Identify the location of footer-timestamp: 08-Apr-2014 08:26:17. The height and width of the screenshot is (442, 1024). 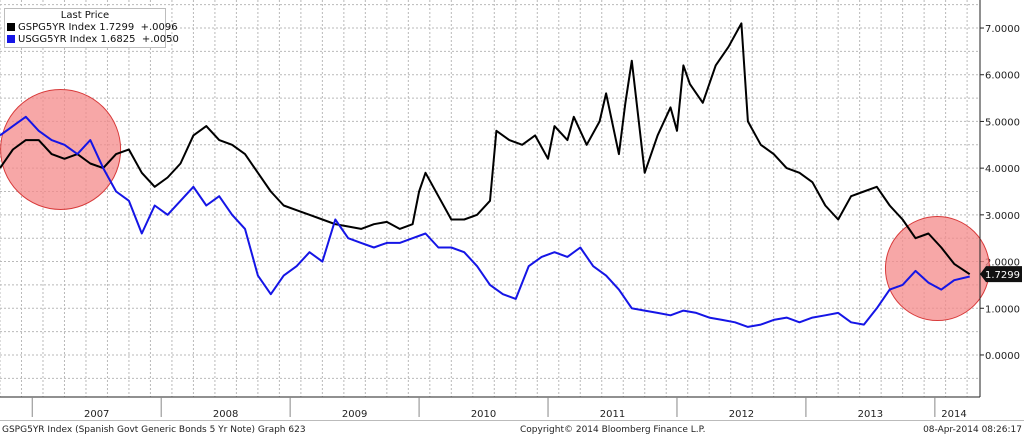
(972, 430).